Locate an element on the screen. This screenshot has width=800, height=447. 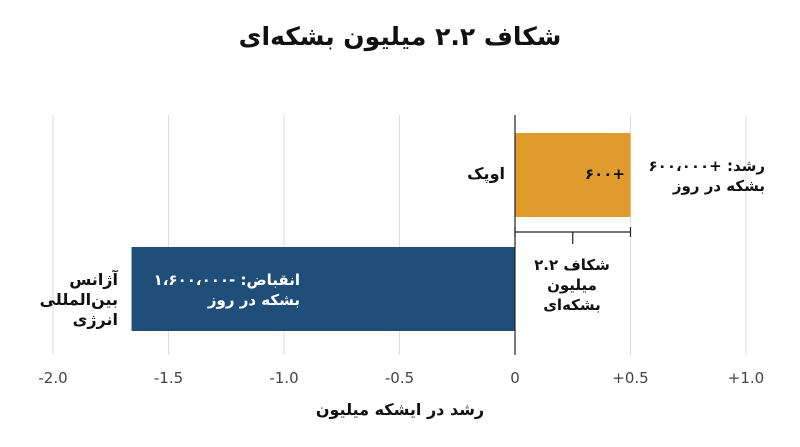
x-tick-label: -1.0 is located at coordinates (283, 378).